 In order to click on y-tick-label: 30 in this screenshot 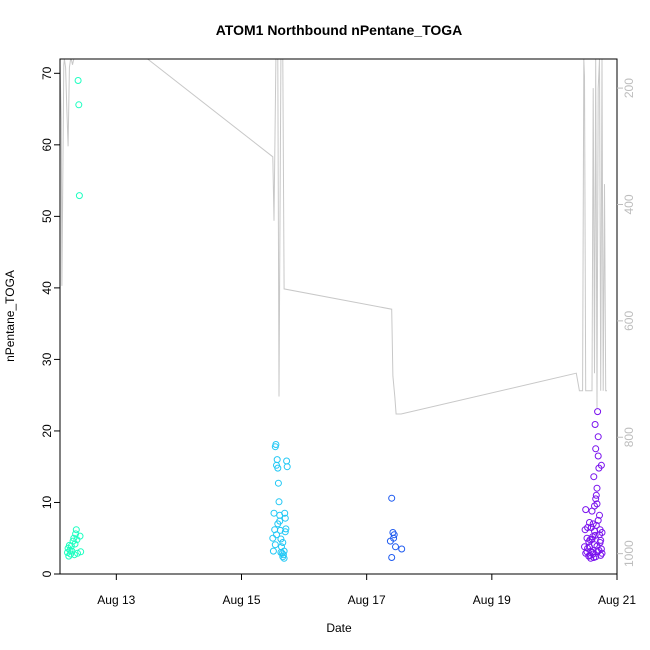, I will do `click(47, 359)`.